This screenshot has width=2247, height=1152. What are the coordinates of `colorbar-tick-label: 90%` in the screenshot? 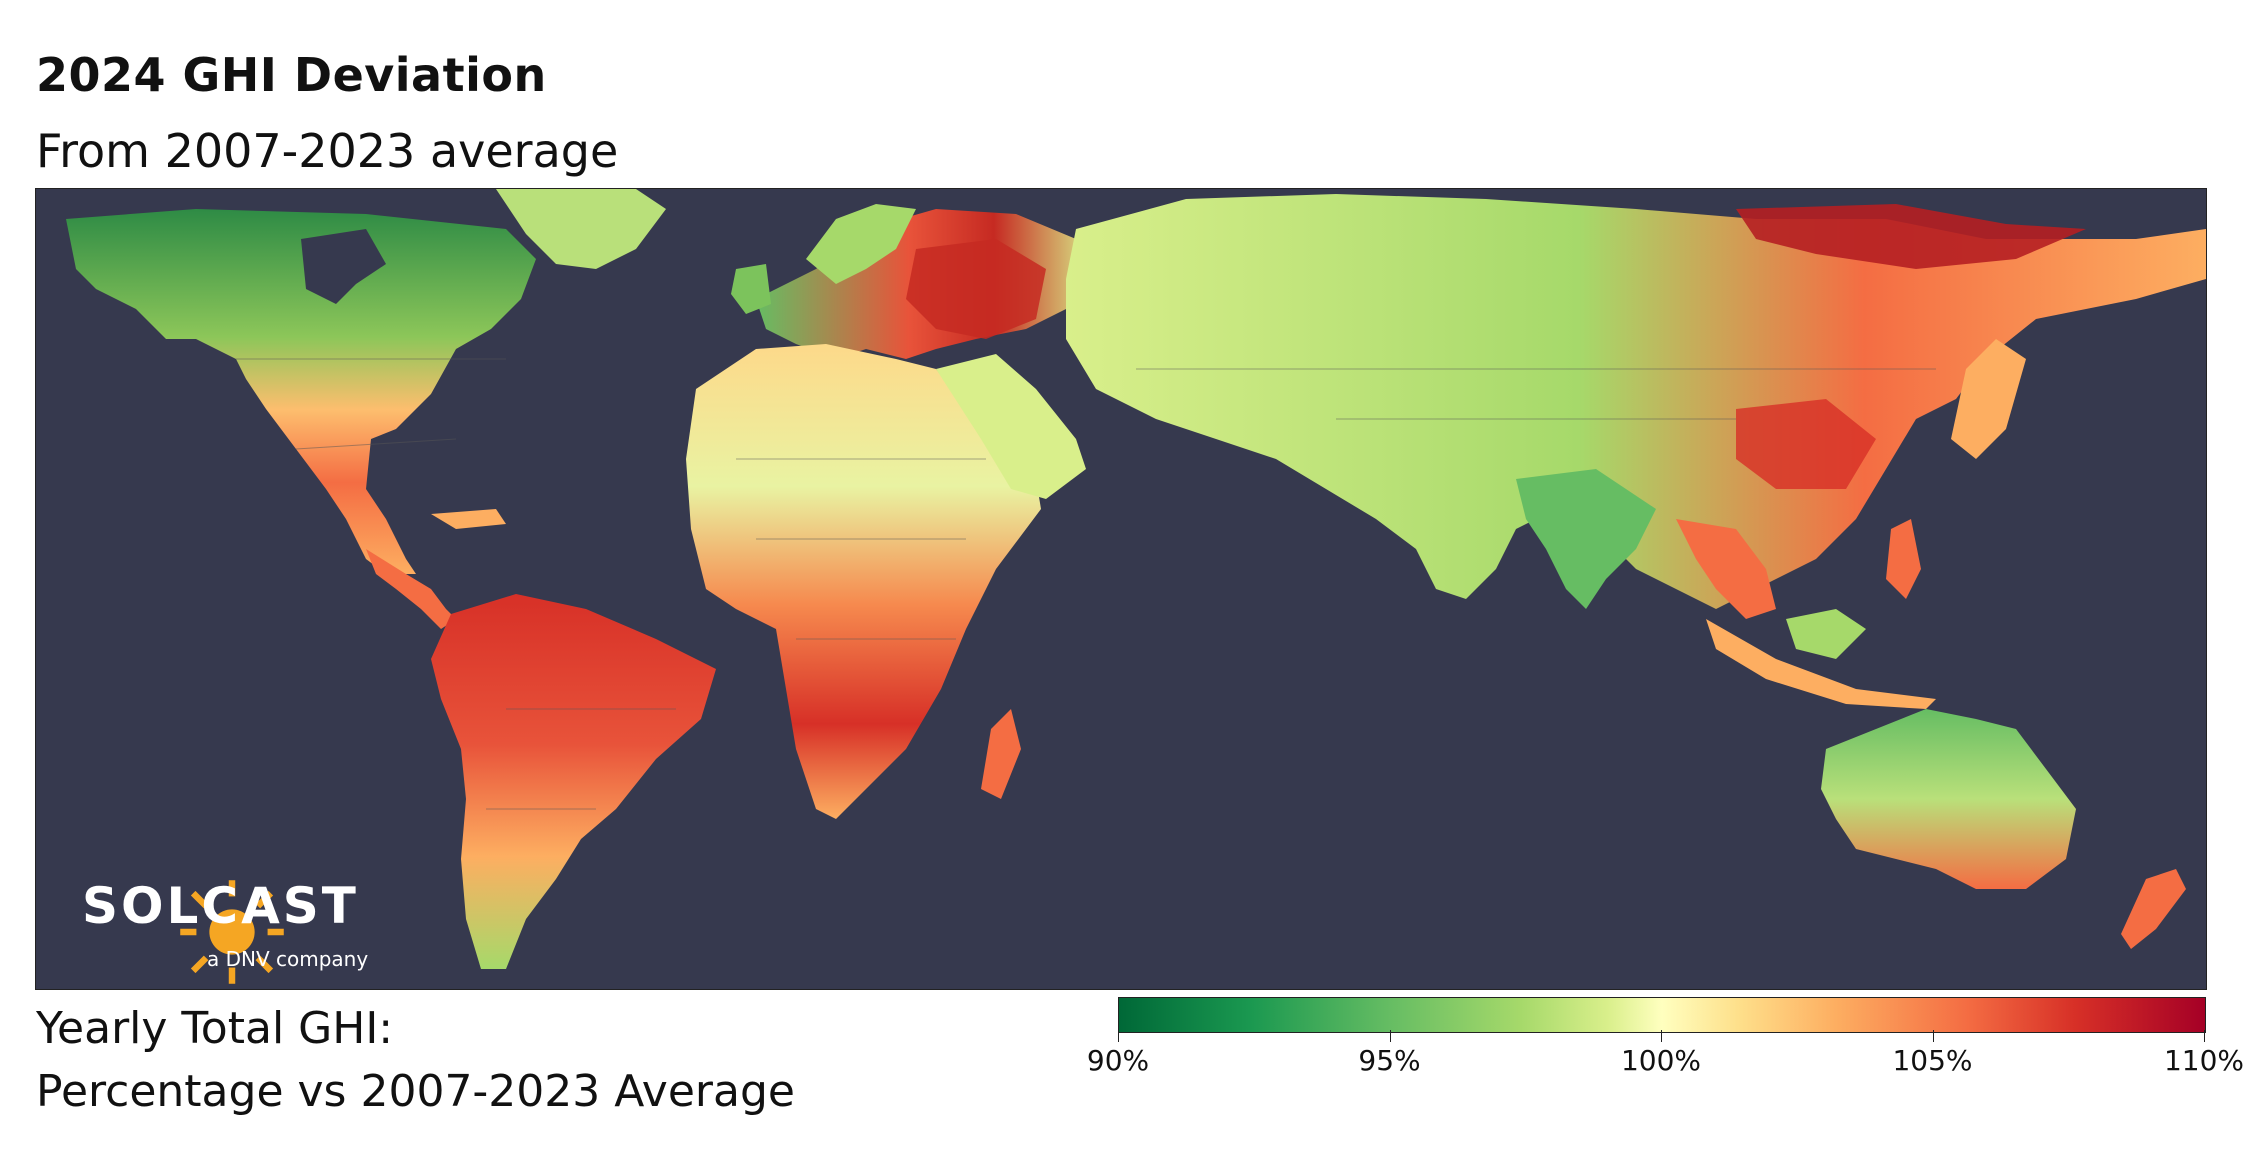 It's located at (1118, 1060).